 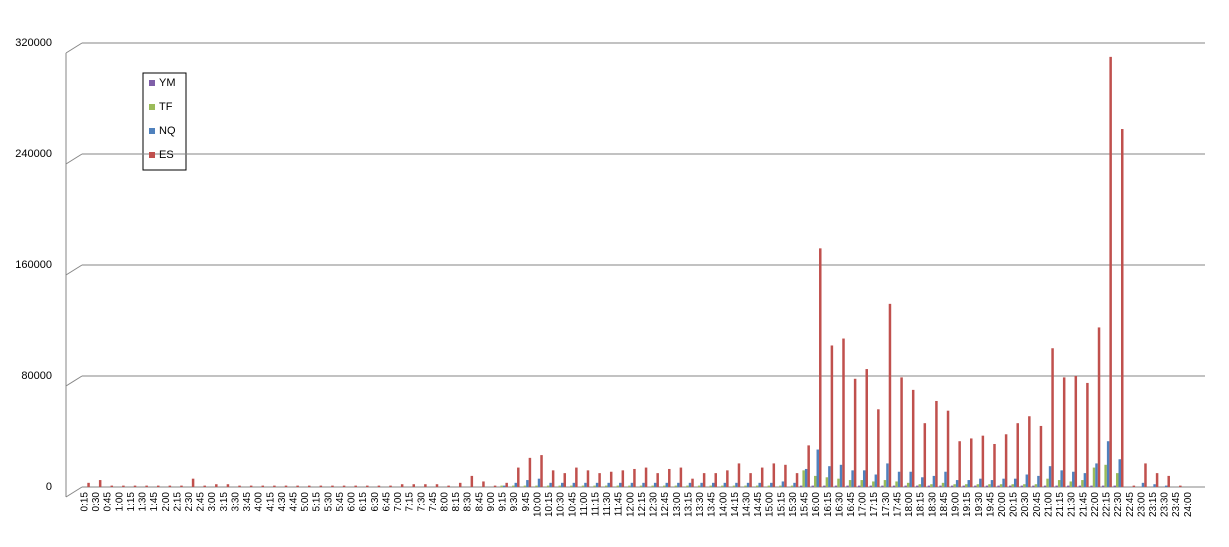 What do you see at coordinates (421, 502) in the screenshot?
I see `x-tick-label: 7:30` at bounding box center [421, 502].